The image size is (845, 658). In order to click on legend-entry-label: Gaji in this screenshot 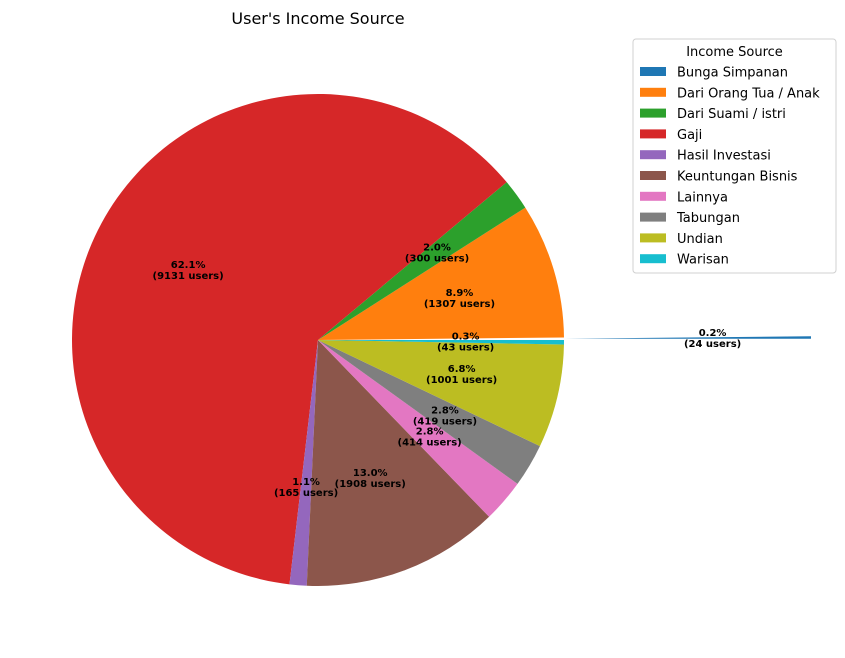, I will do `click(689, 135)`.